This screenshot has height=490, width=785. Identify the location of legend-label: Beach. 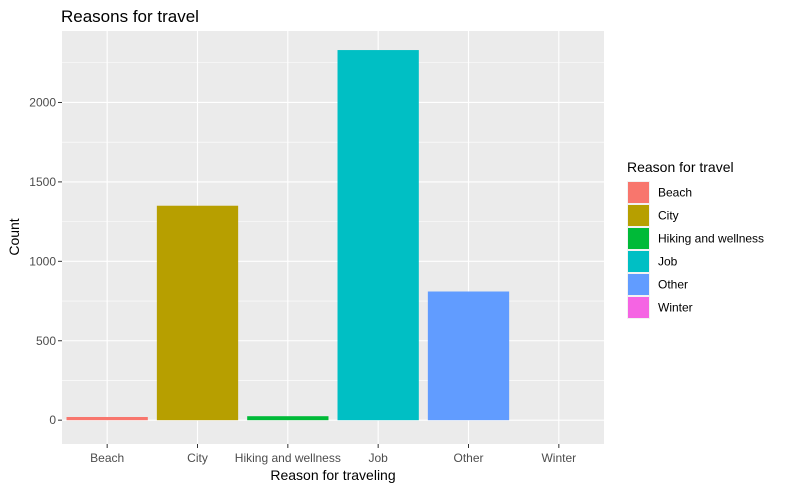
(675, 193).